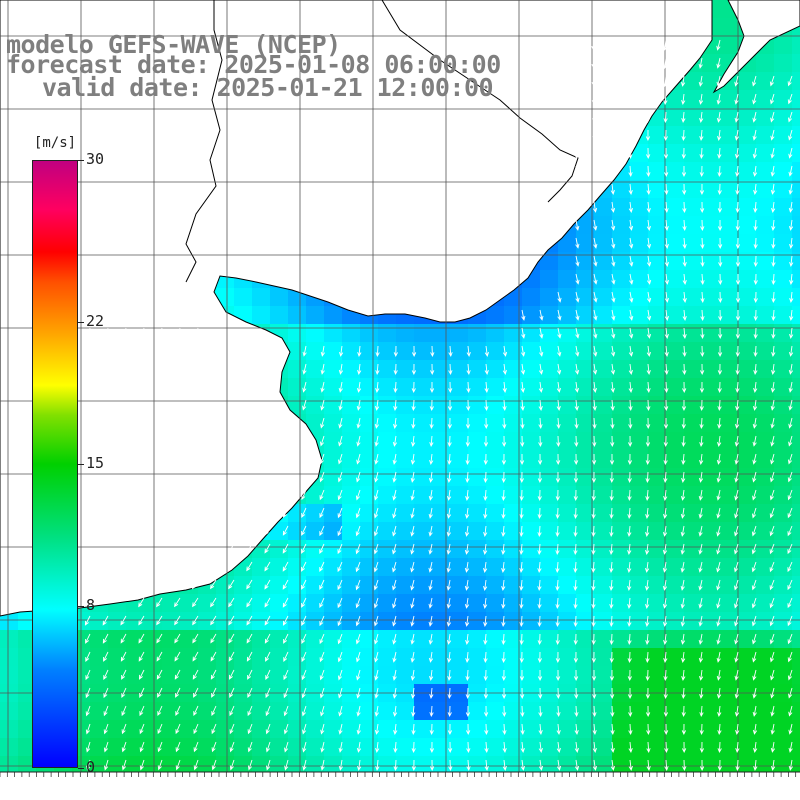  What do you see at coordinates (81, 160) in the screenshot?
I see `colorbar-tickmark` at bounding box center [81, 160].